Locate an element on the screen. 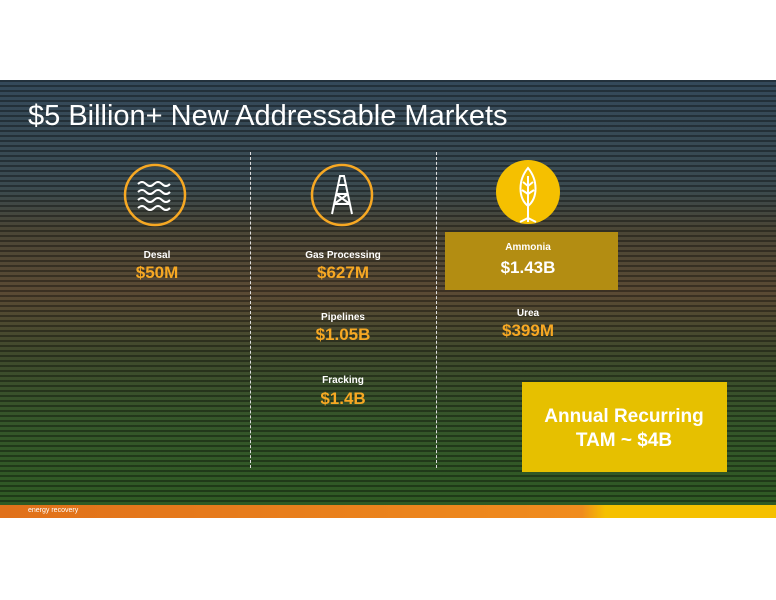 The width and height of the screenshot is (776, 600). waves is located at coordinates (154, 196).